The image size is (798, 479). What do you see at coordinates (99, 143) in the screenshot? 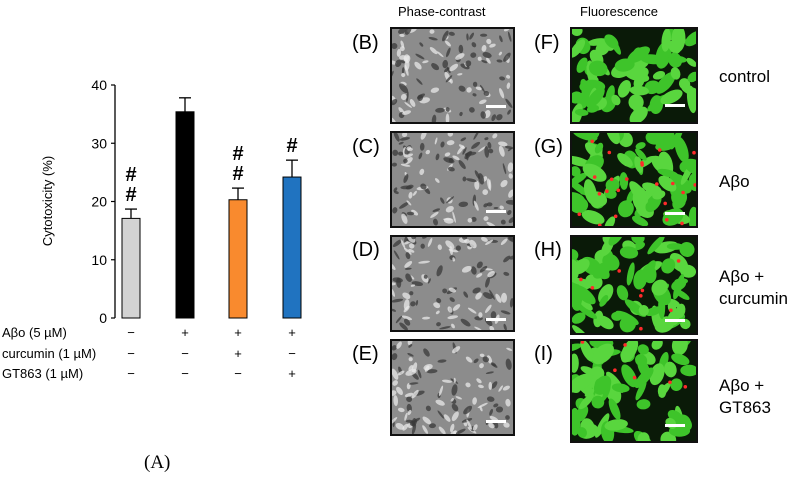
I see `y-tick-label: 30` at bounding box center [99, 143].